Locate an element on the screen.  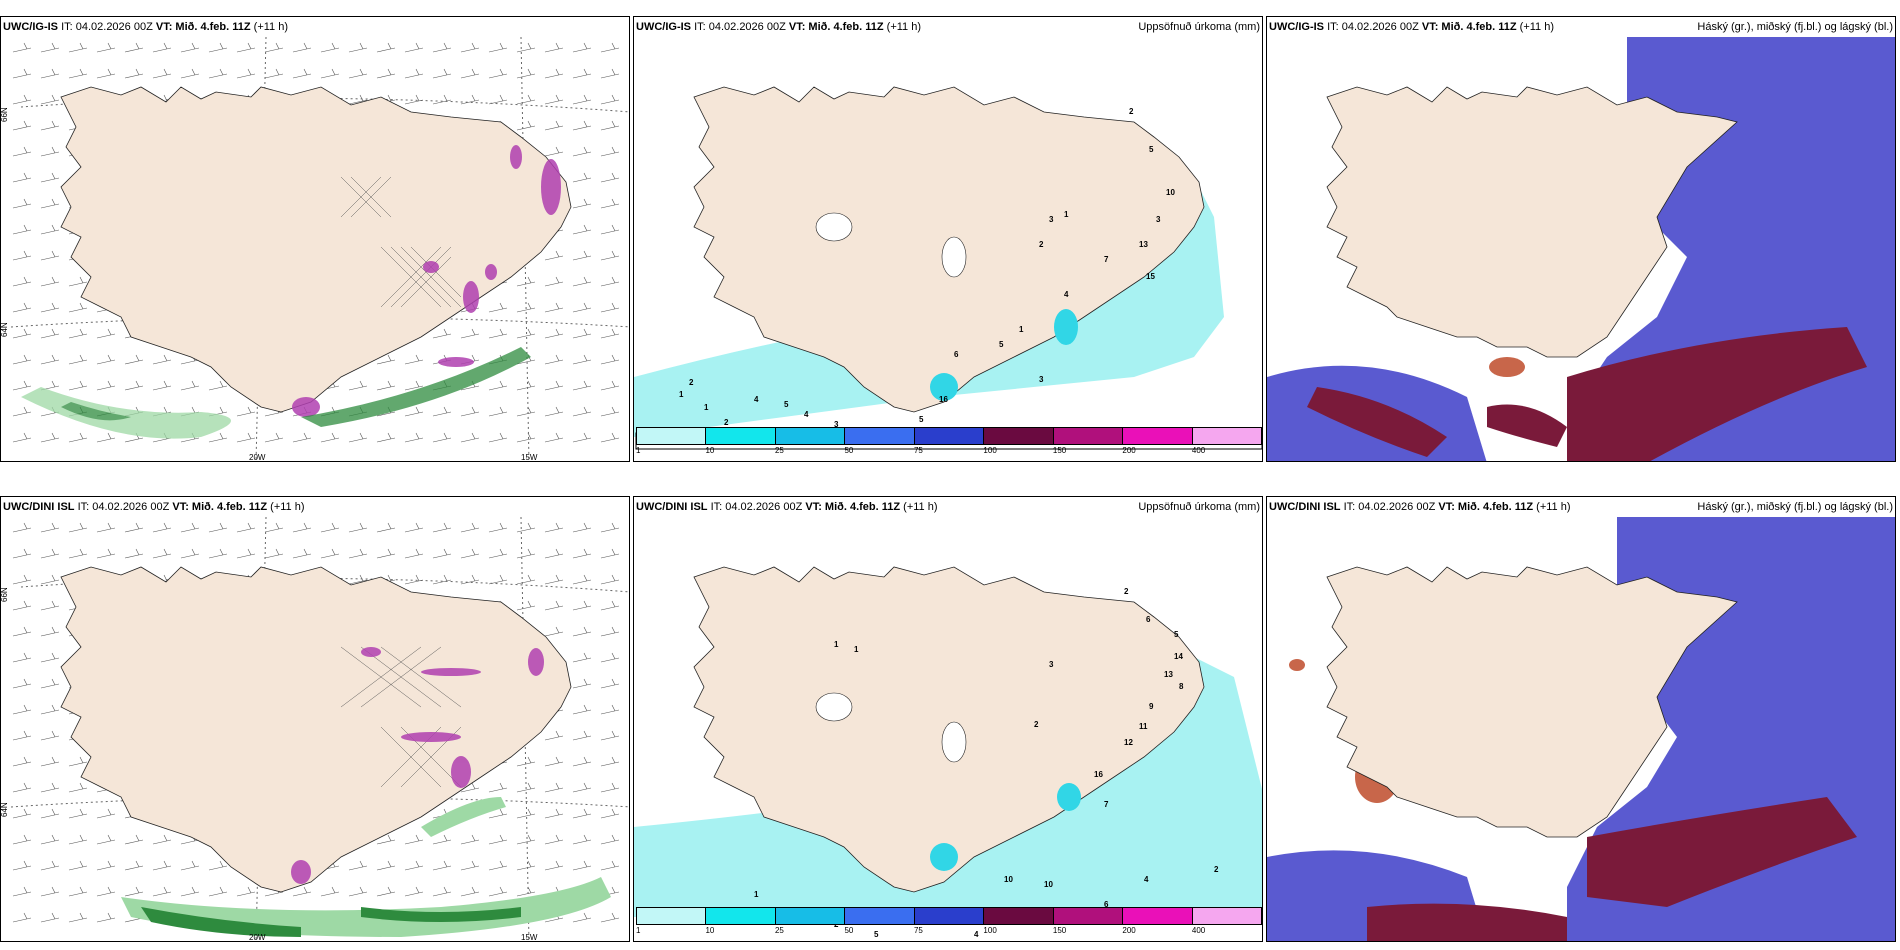
svg-text: 9 is located at coordinates (1151, 706).